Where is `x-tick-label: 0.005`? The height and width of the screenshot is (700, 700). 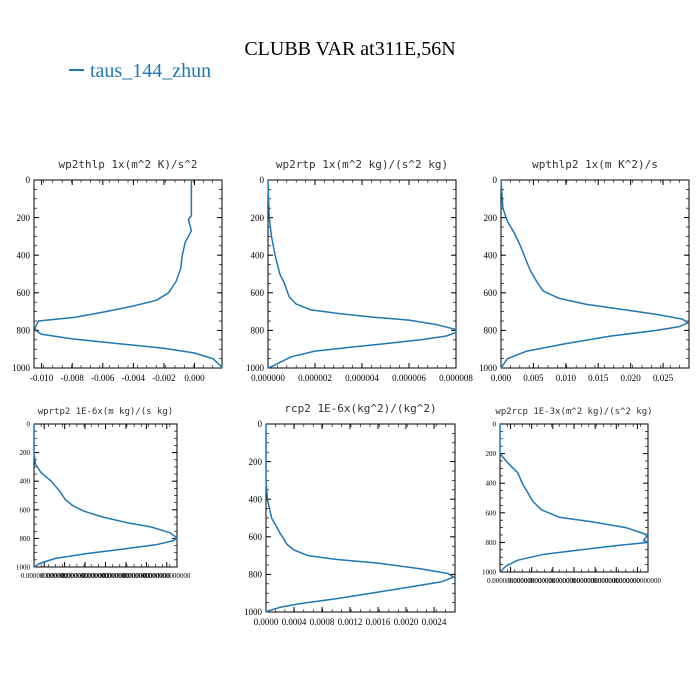
x-tick-label: 0.005 is located at coordinates (533, 378).